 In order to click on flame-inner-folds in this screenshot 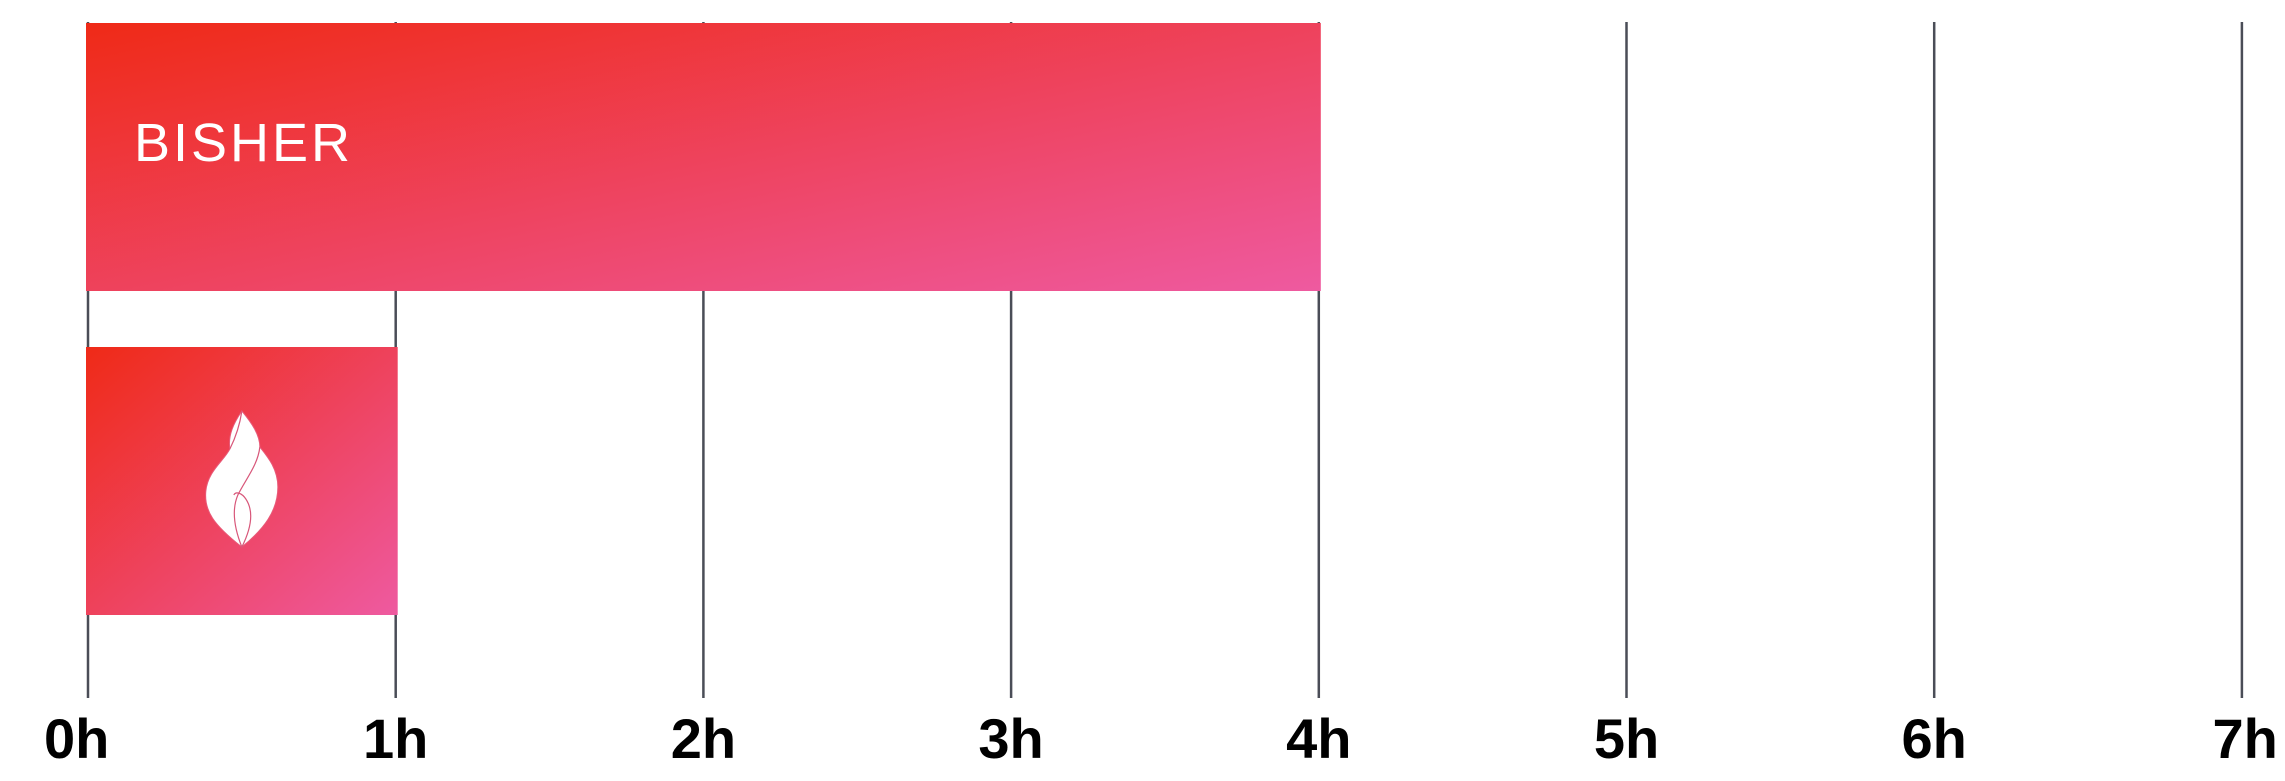, I will do `click(245, 479)`.